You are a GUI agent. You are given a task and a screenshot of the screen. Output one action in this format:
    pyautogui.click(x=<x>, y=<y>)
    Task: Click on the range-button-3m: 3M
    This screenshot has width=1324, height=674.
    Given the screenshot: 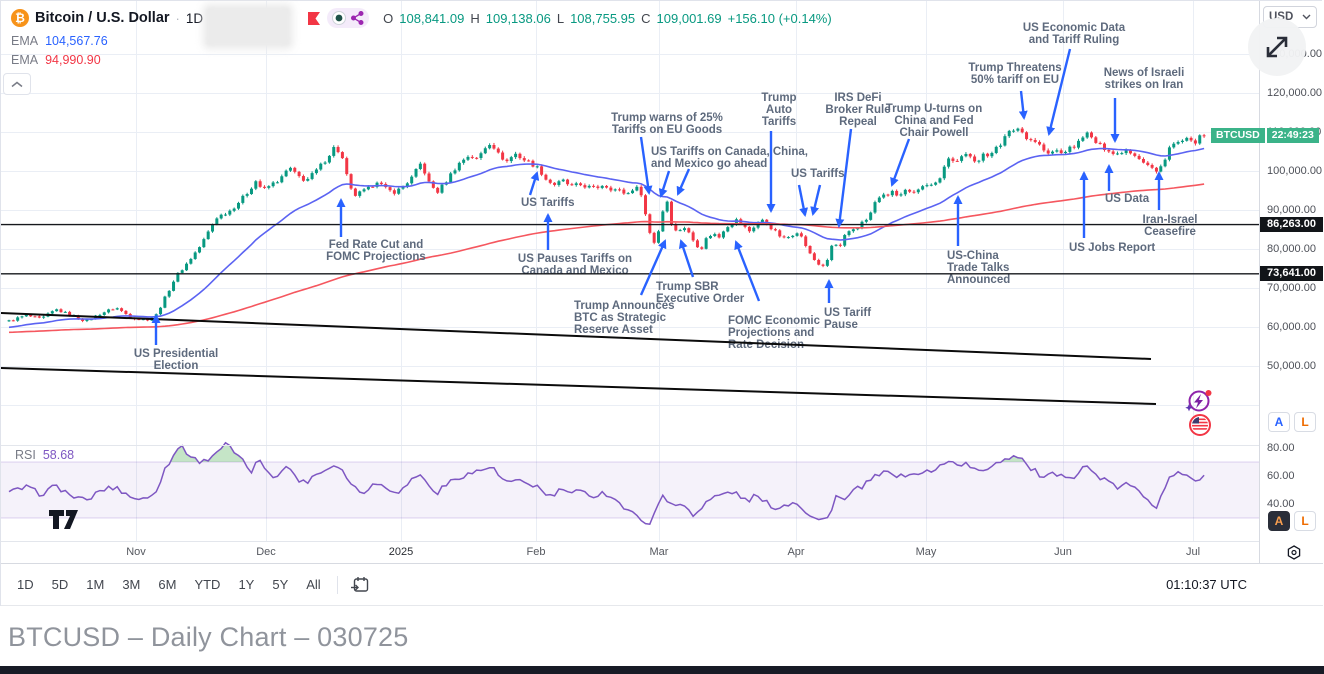 What is the action you would take?
    pyautogui.click(x=131, y=584)
    